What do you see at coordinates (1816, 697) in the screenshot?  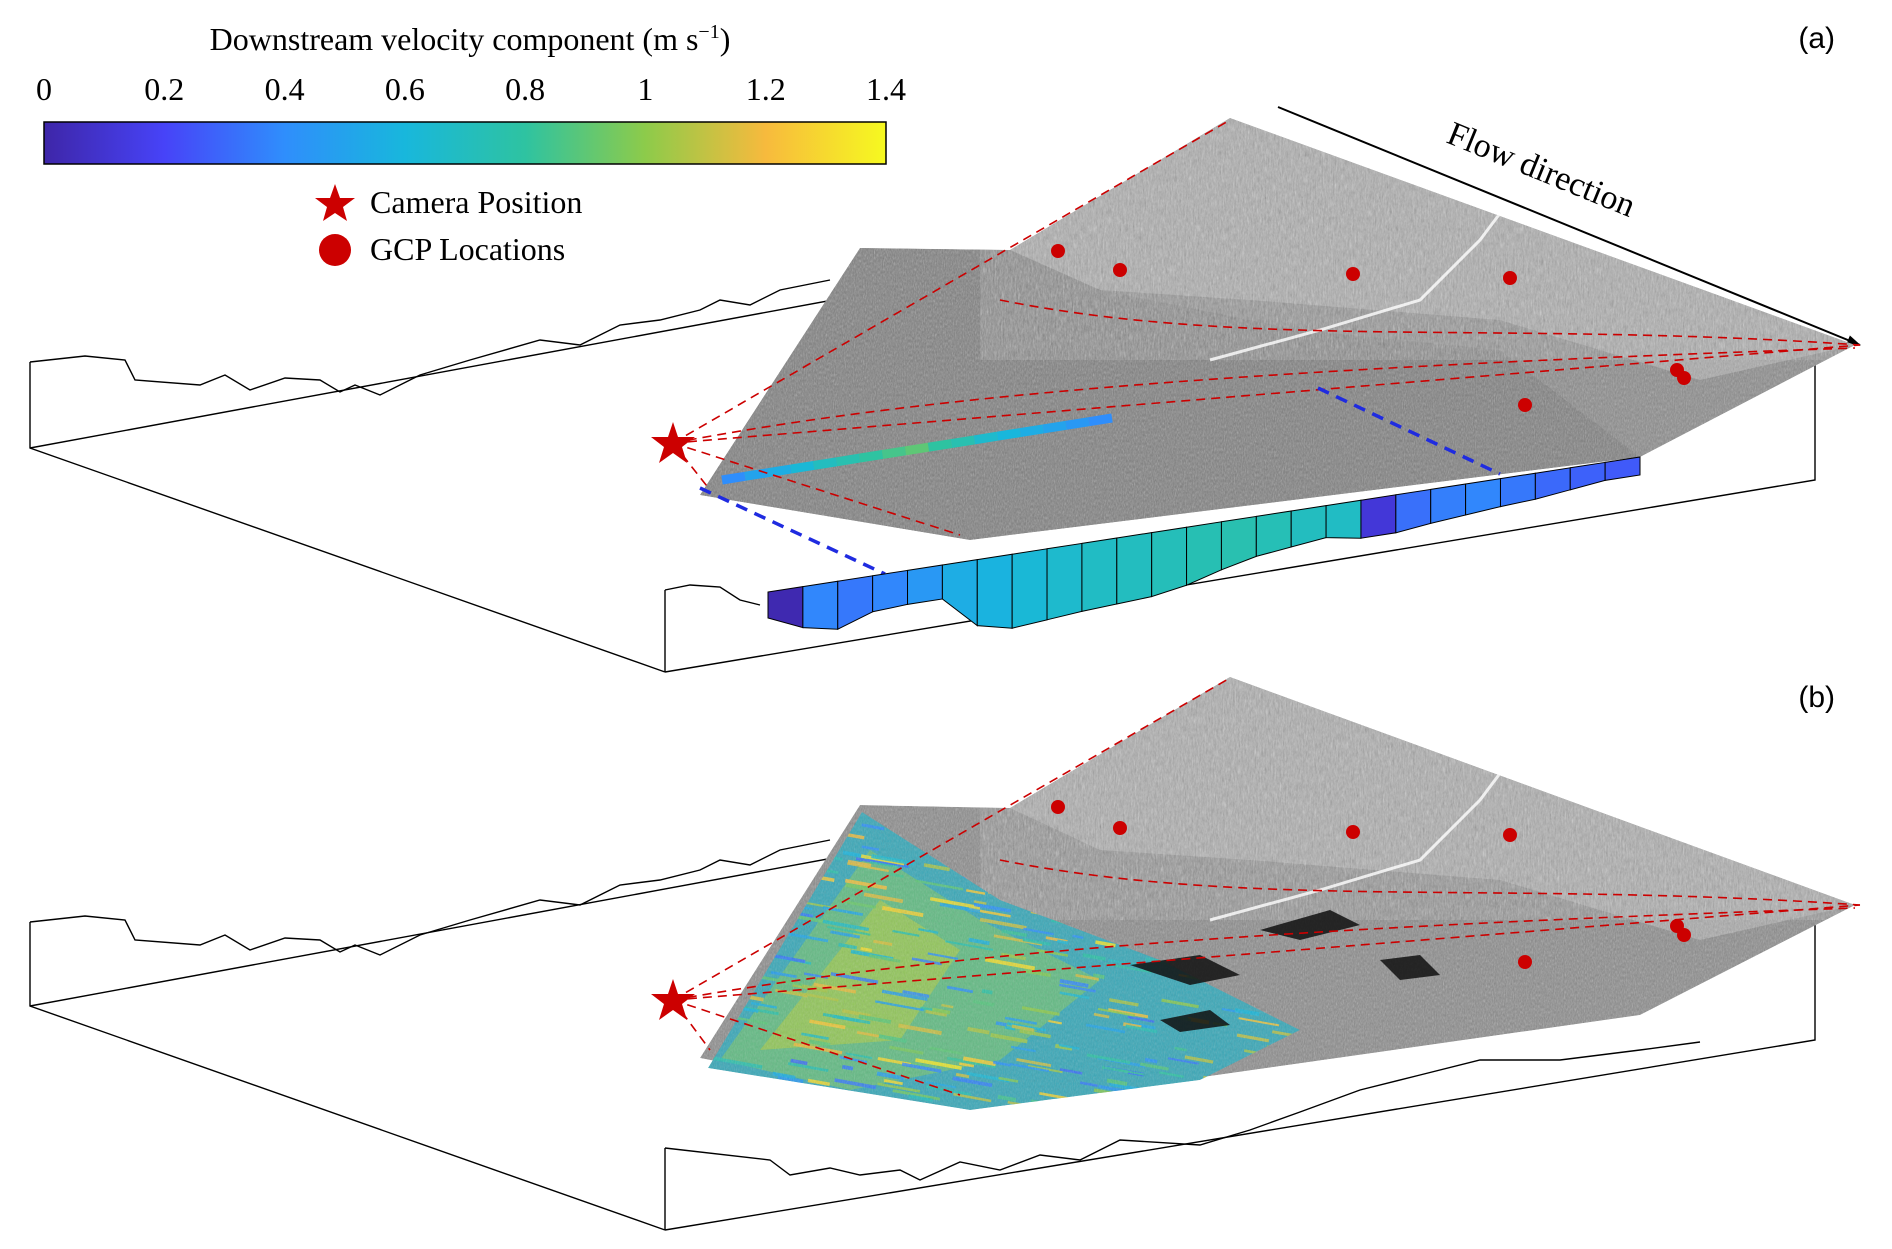 I see `panel-label-b: (b)` at bounding box center [1816, 697].